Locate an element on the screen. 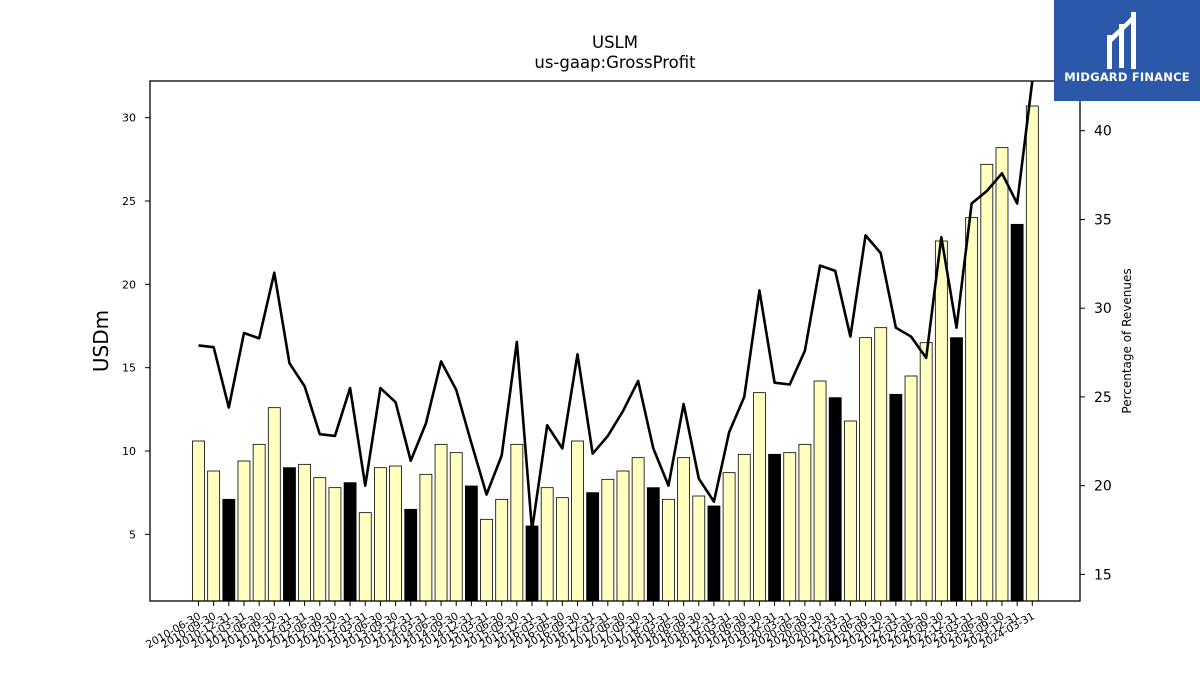 Image resolution: width=1200 pixels, height=675 pixels. midgard-logo-icon is located at coordinates (1121, 40).